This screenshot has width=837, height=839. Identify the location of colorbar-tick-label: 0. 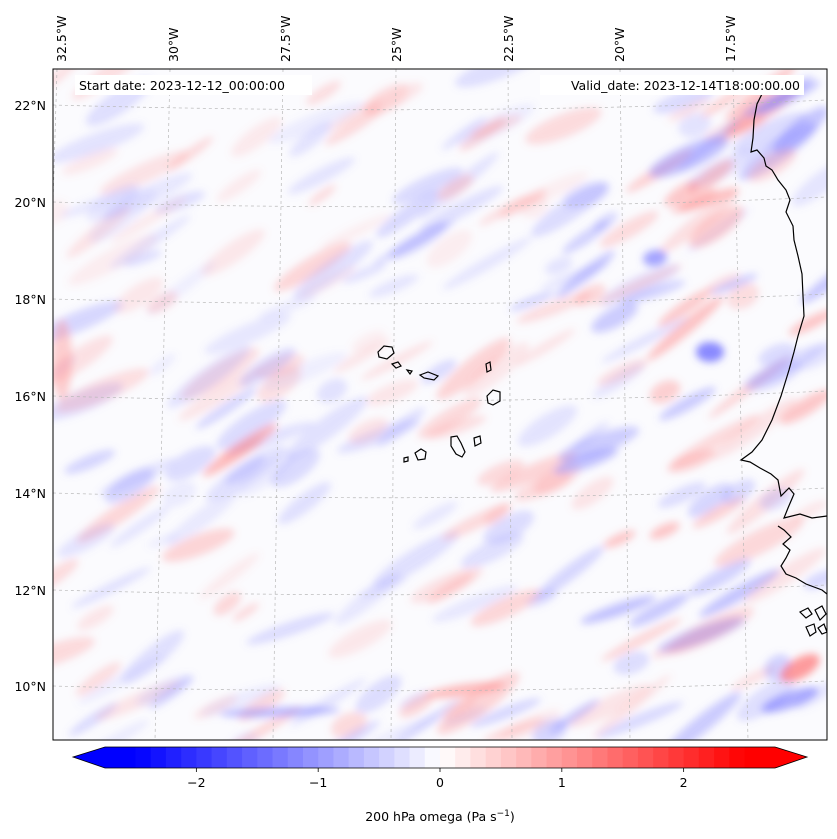
(440, 782).